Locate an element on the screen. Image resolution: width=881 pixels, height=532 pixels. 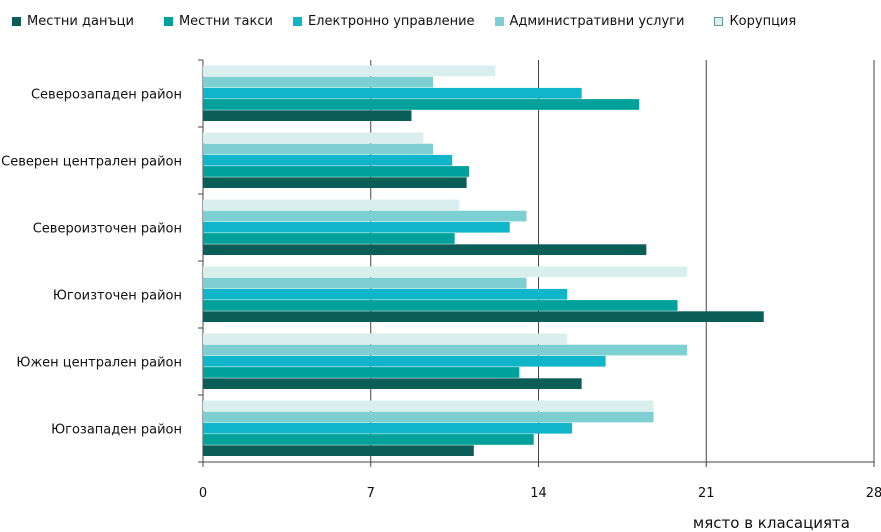
legend-item: Корупция is located at coordinates (755, 21).